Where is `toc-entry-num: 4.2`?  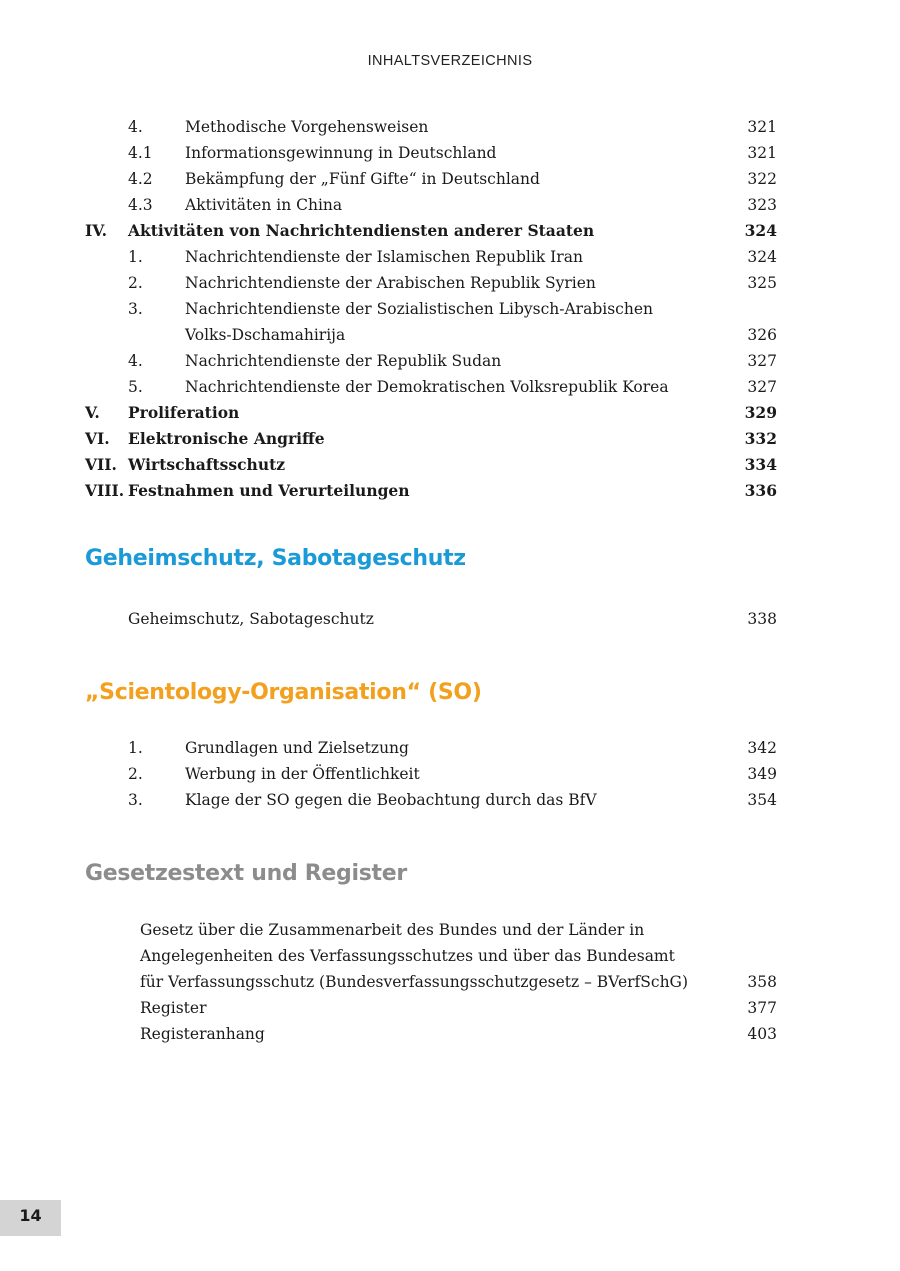
toc-entry-num: 4.2 is located at coordinates (140, 179).